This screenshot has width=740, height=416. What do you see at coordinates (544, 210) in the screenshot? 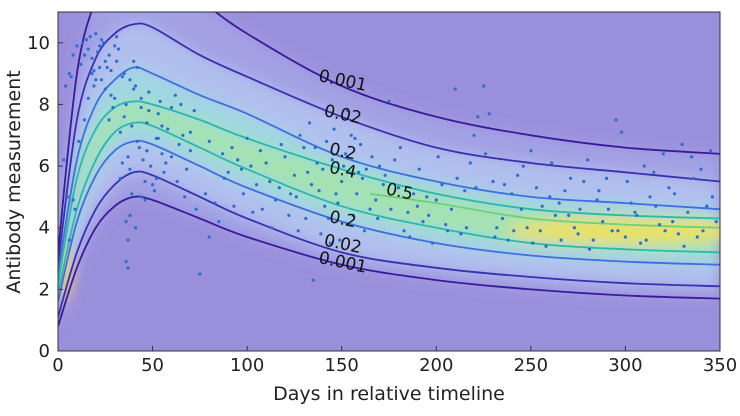
I see `contour-line-0-5-core` at bounding box center [544, 210].